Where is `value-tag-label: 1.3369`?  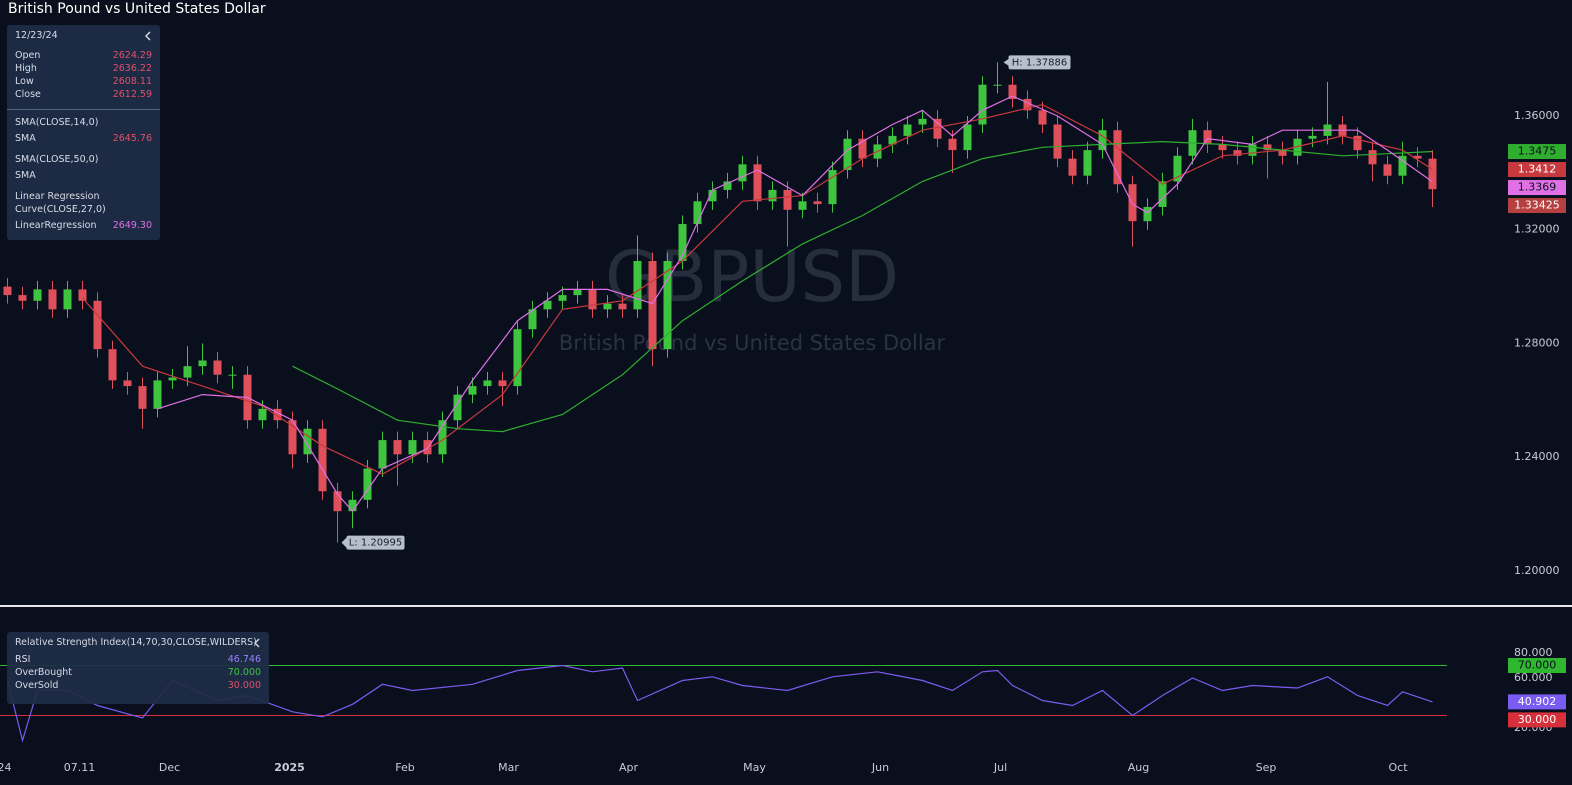
value-tag-label: 1.3369 is located at coordinates (1537, 187).